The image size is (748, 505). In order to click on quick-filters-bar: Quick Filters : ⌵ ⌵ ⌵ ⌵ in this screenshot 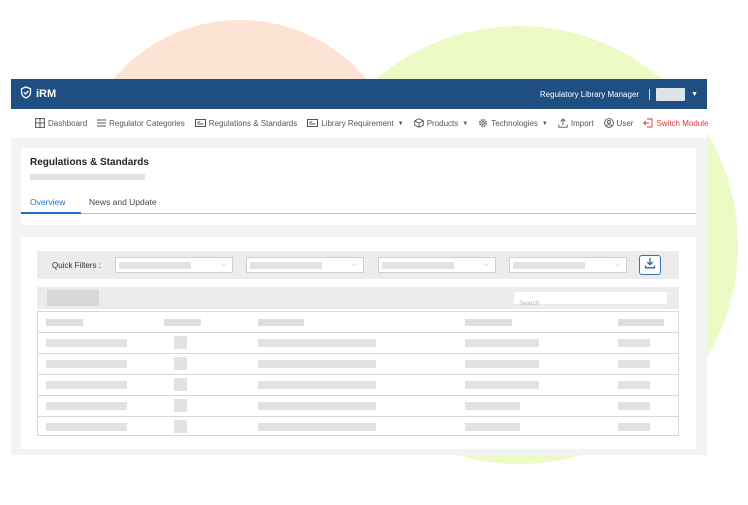, I will do `click(358, 265)`.